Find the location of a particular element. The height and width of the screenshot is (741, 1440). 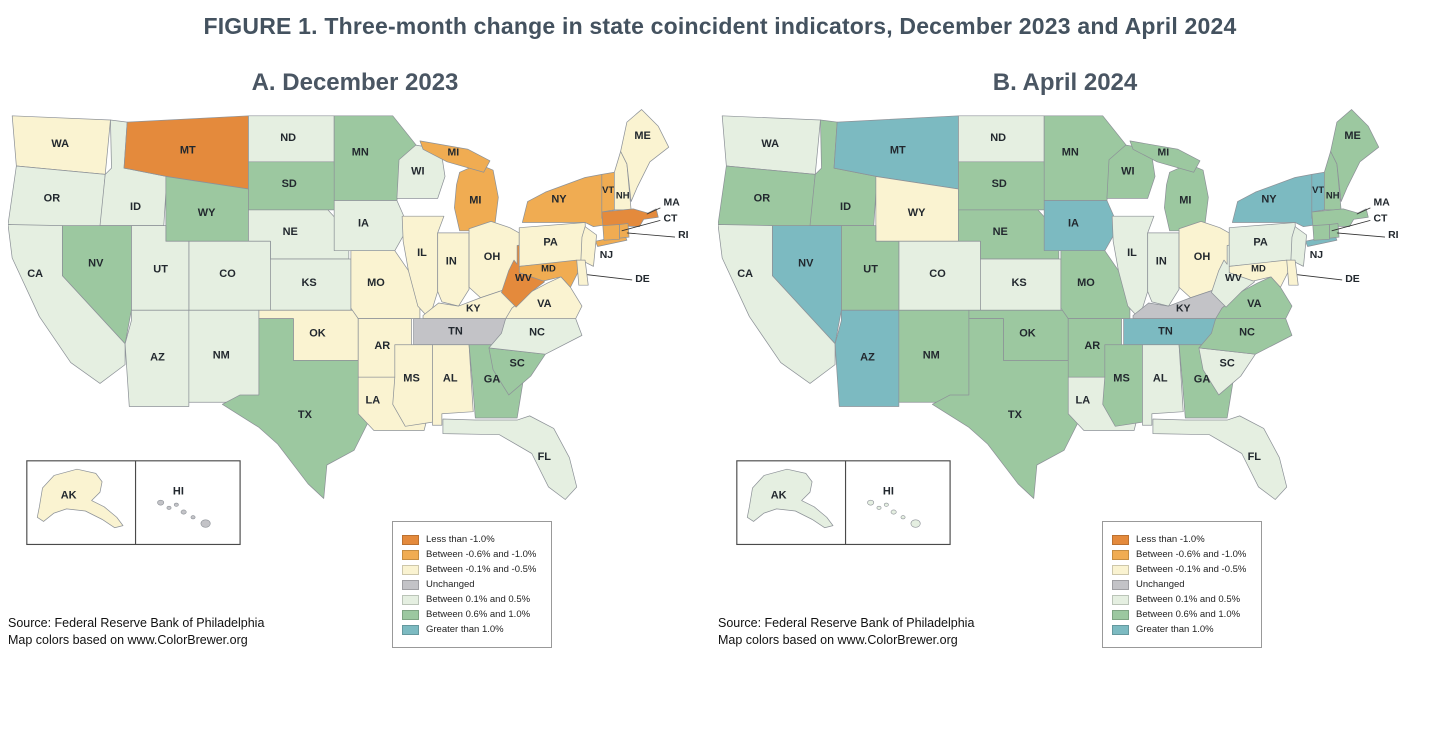

label-MA: MA is located at coordinates (1382, 203).